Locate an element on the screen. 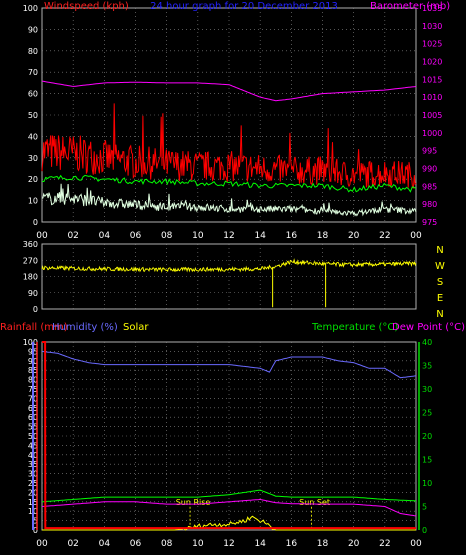 The width and height of the screenshot is (466, 555). right-tick-label: 20 is located at coordinates (427, 436).